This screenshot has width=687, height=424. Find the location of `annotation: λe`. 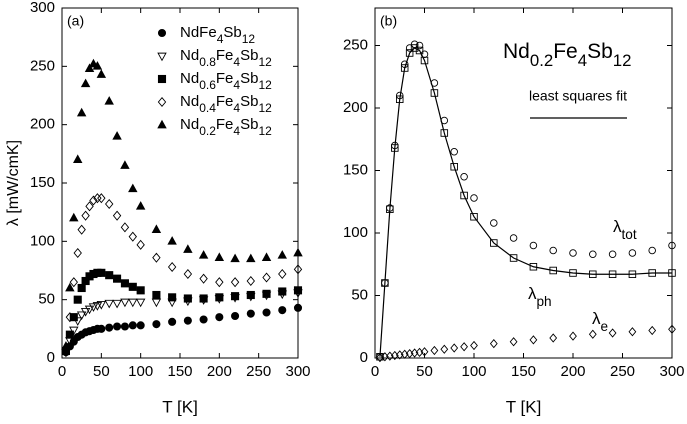

annotation: λe is located at coordinates (600, 321).